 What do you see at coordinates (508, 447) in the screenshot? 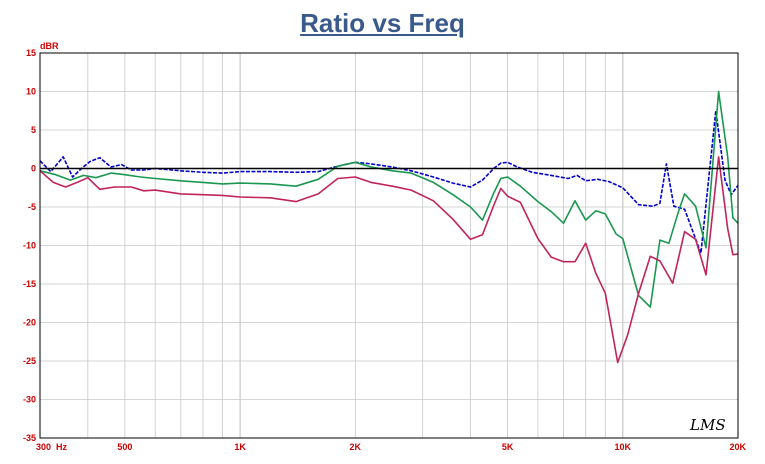
I see `x-tick-label: 5K` at bounding box center [508, 447].